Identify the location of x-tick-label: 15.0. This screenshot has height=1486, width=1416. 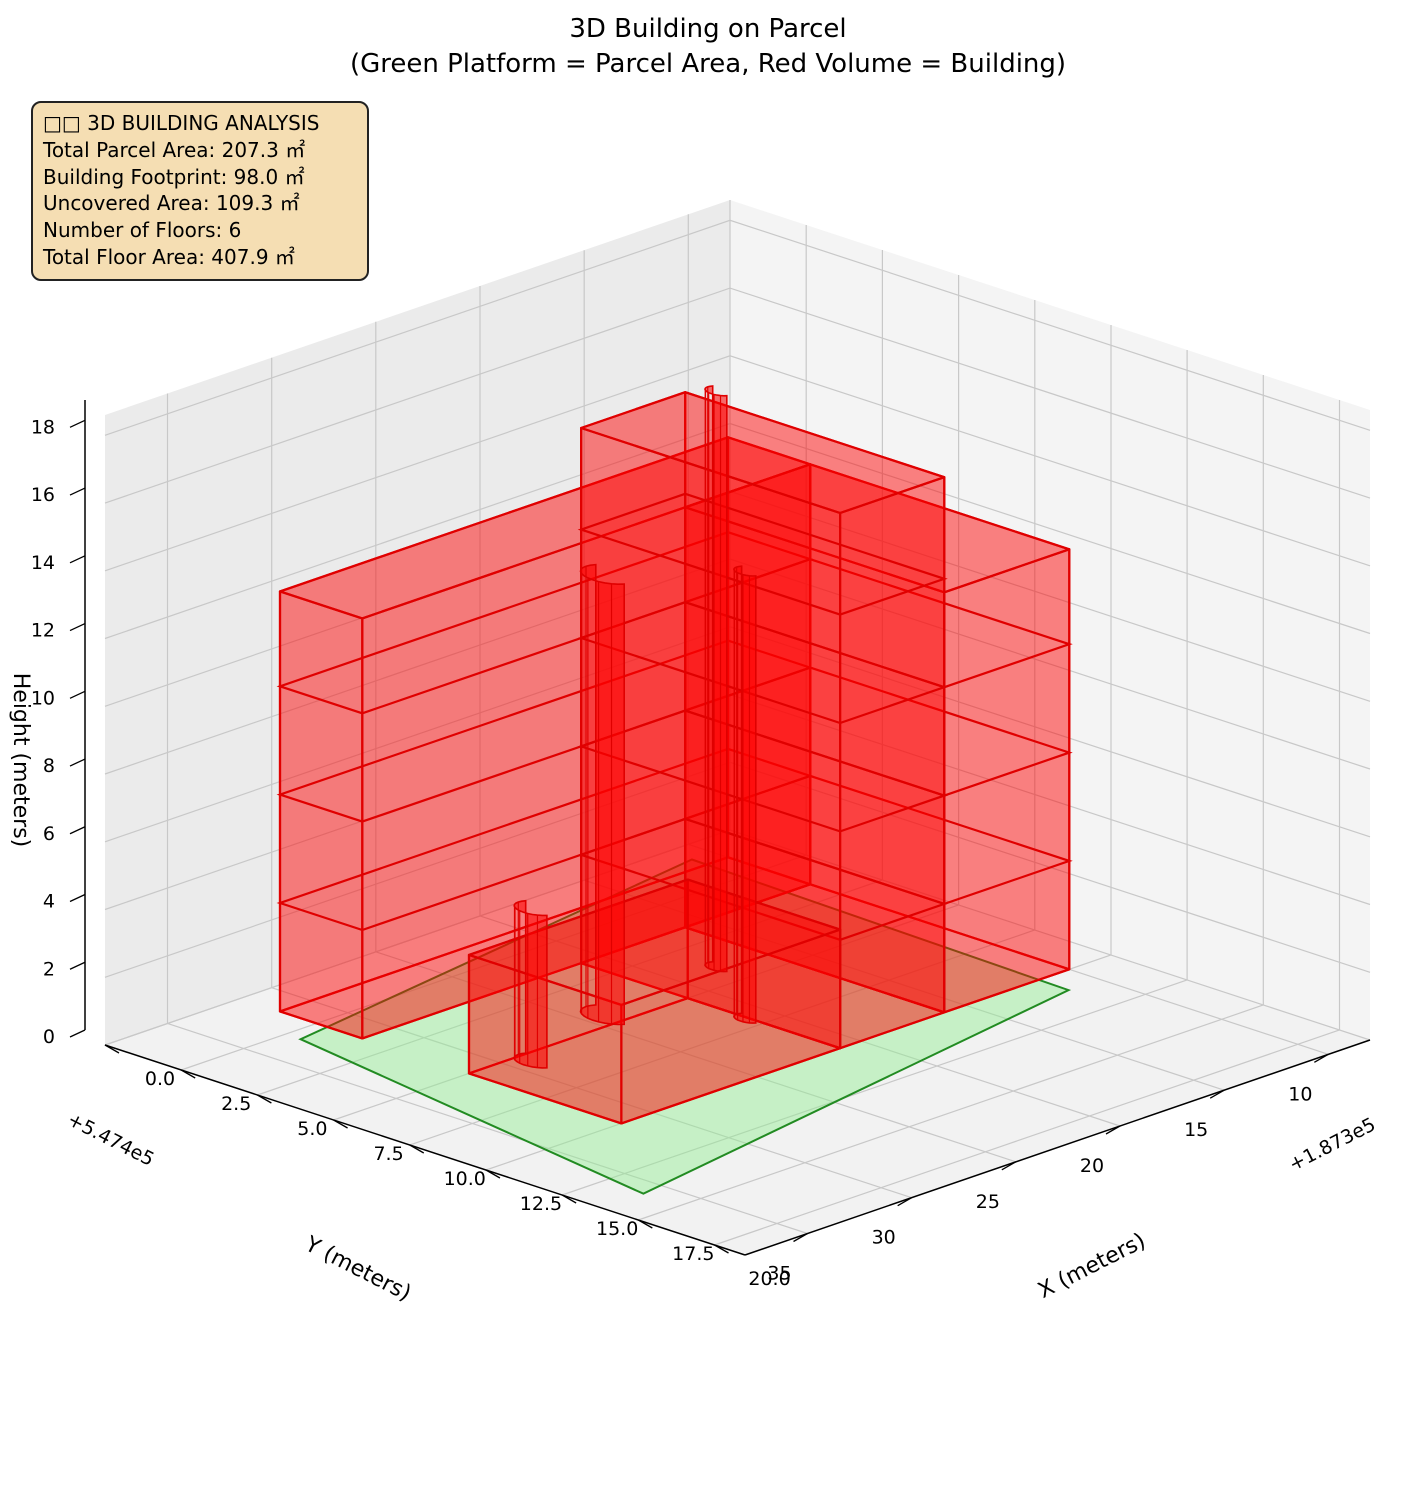
(617, 1229).